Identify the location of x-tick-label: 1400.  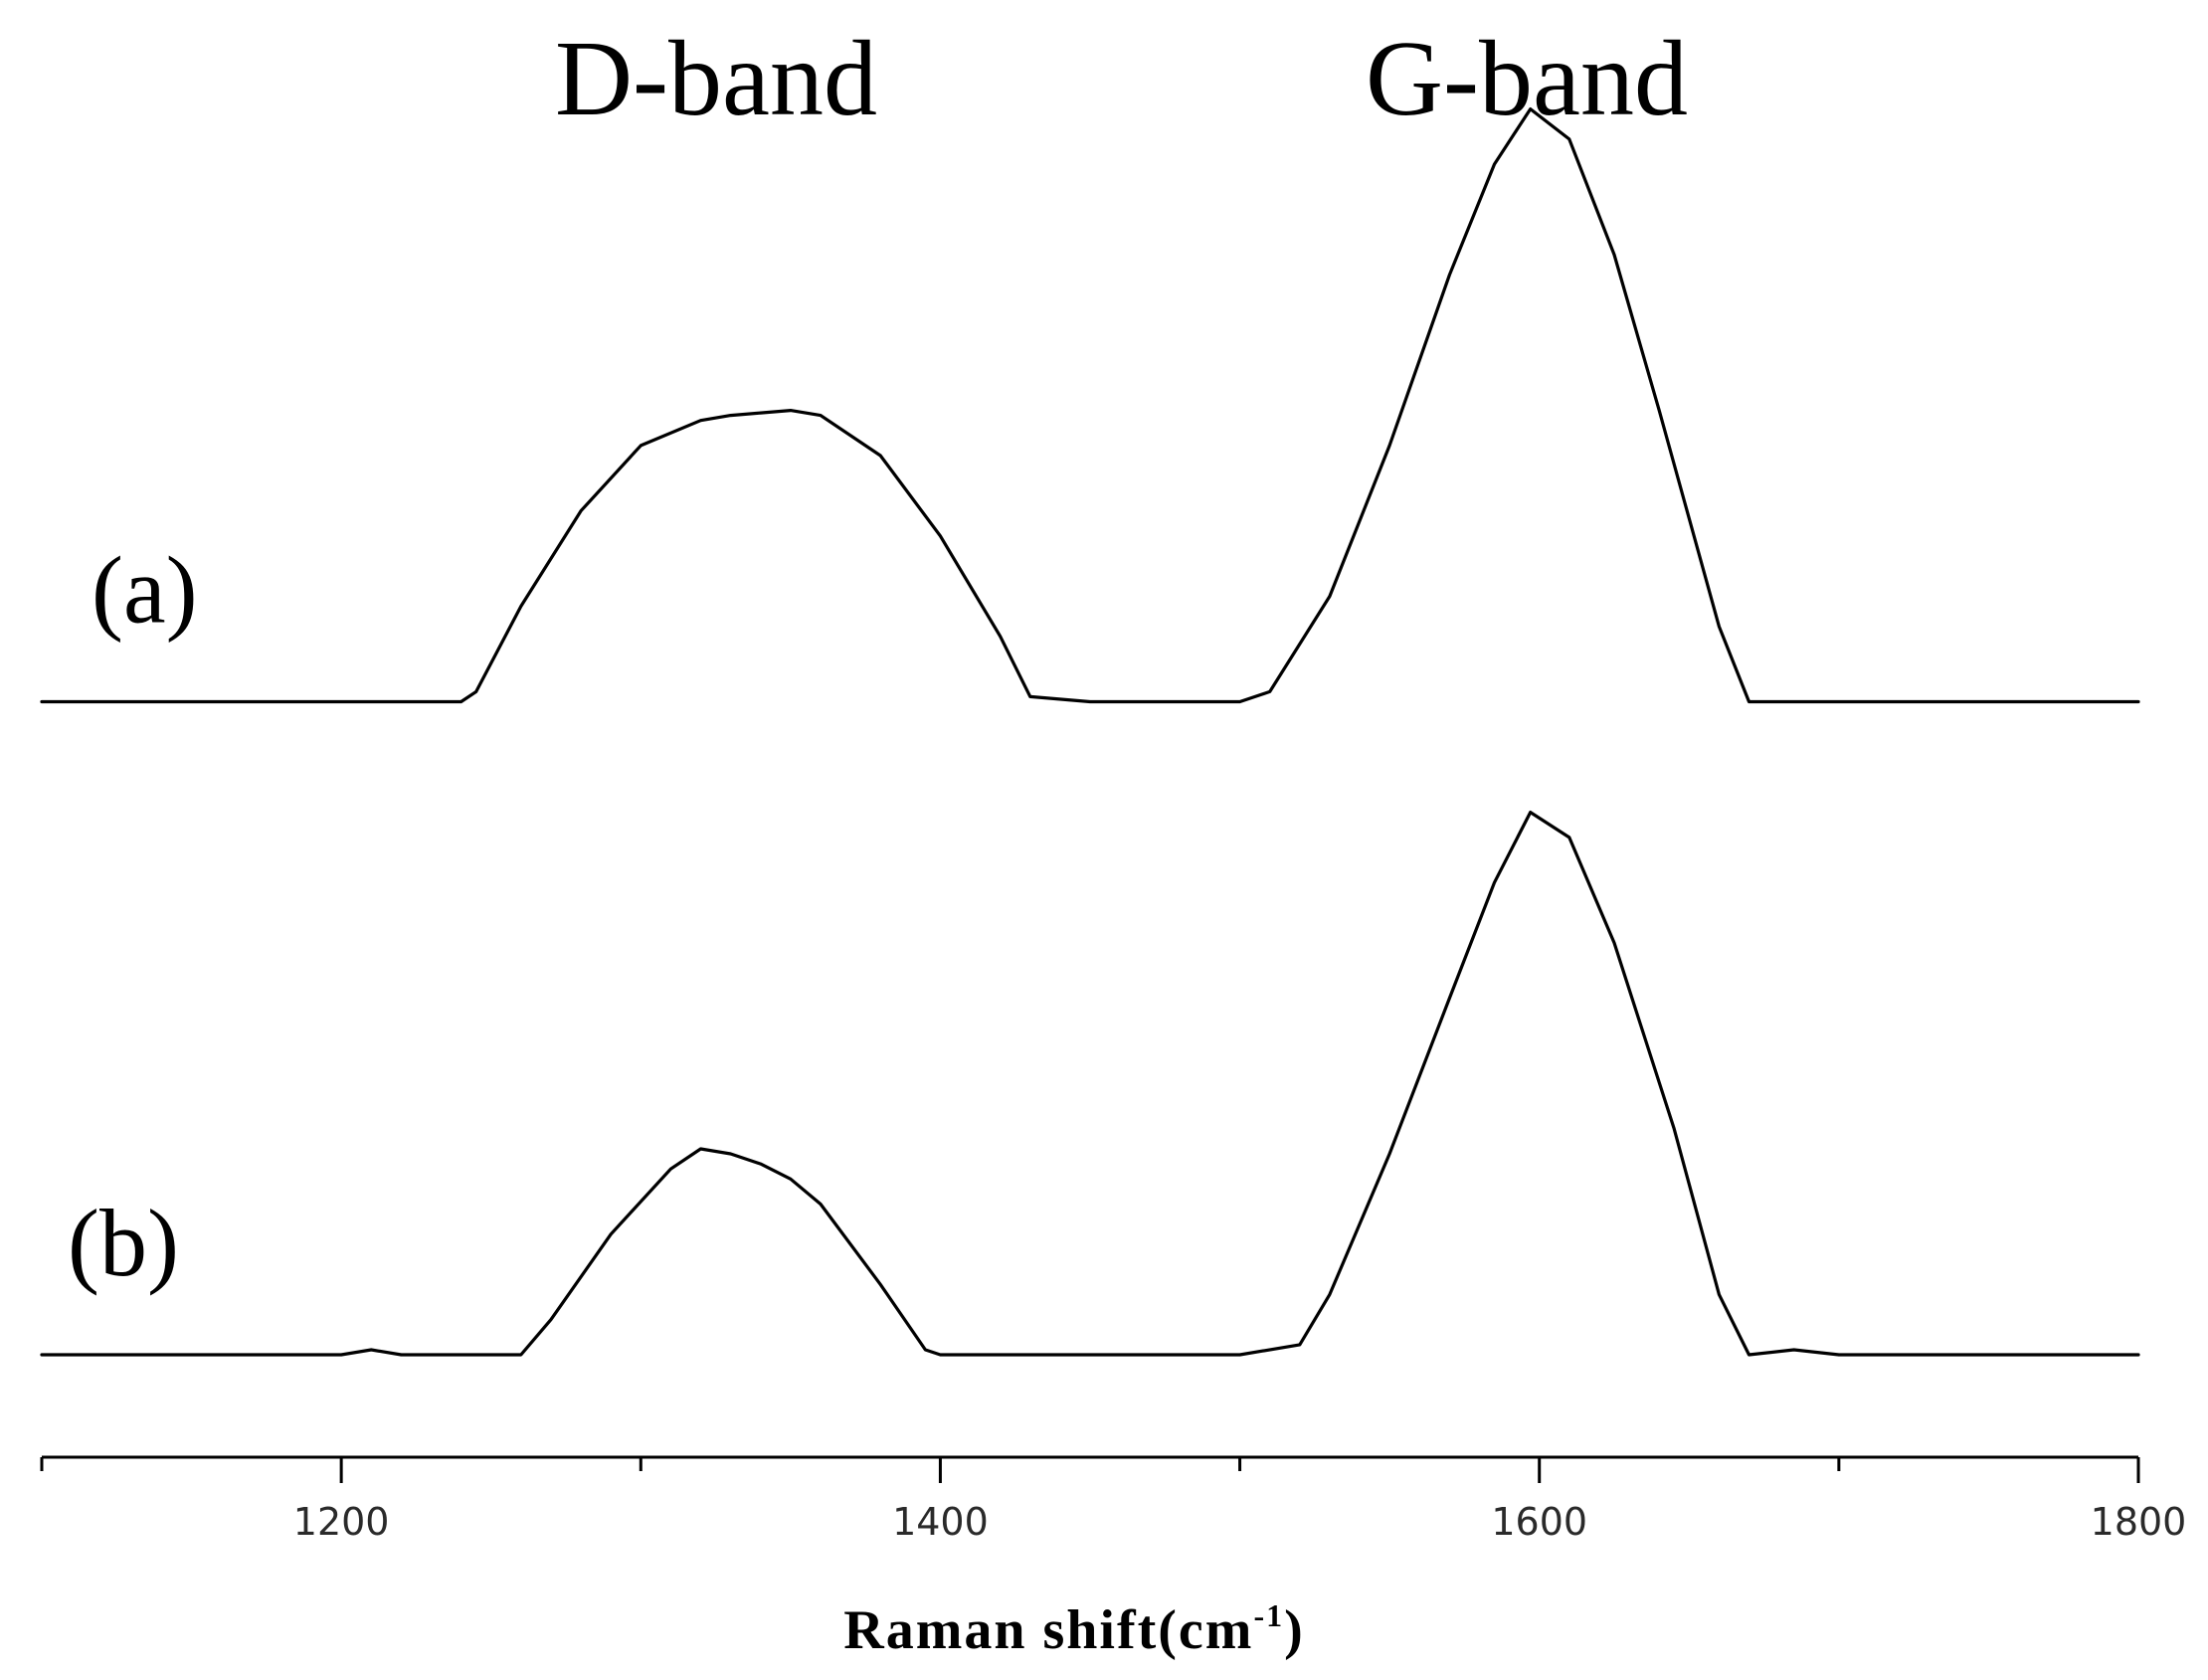
(940, 1522).